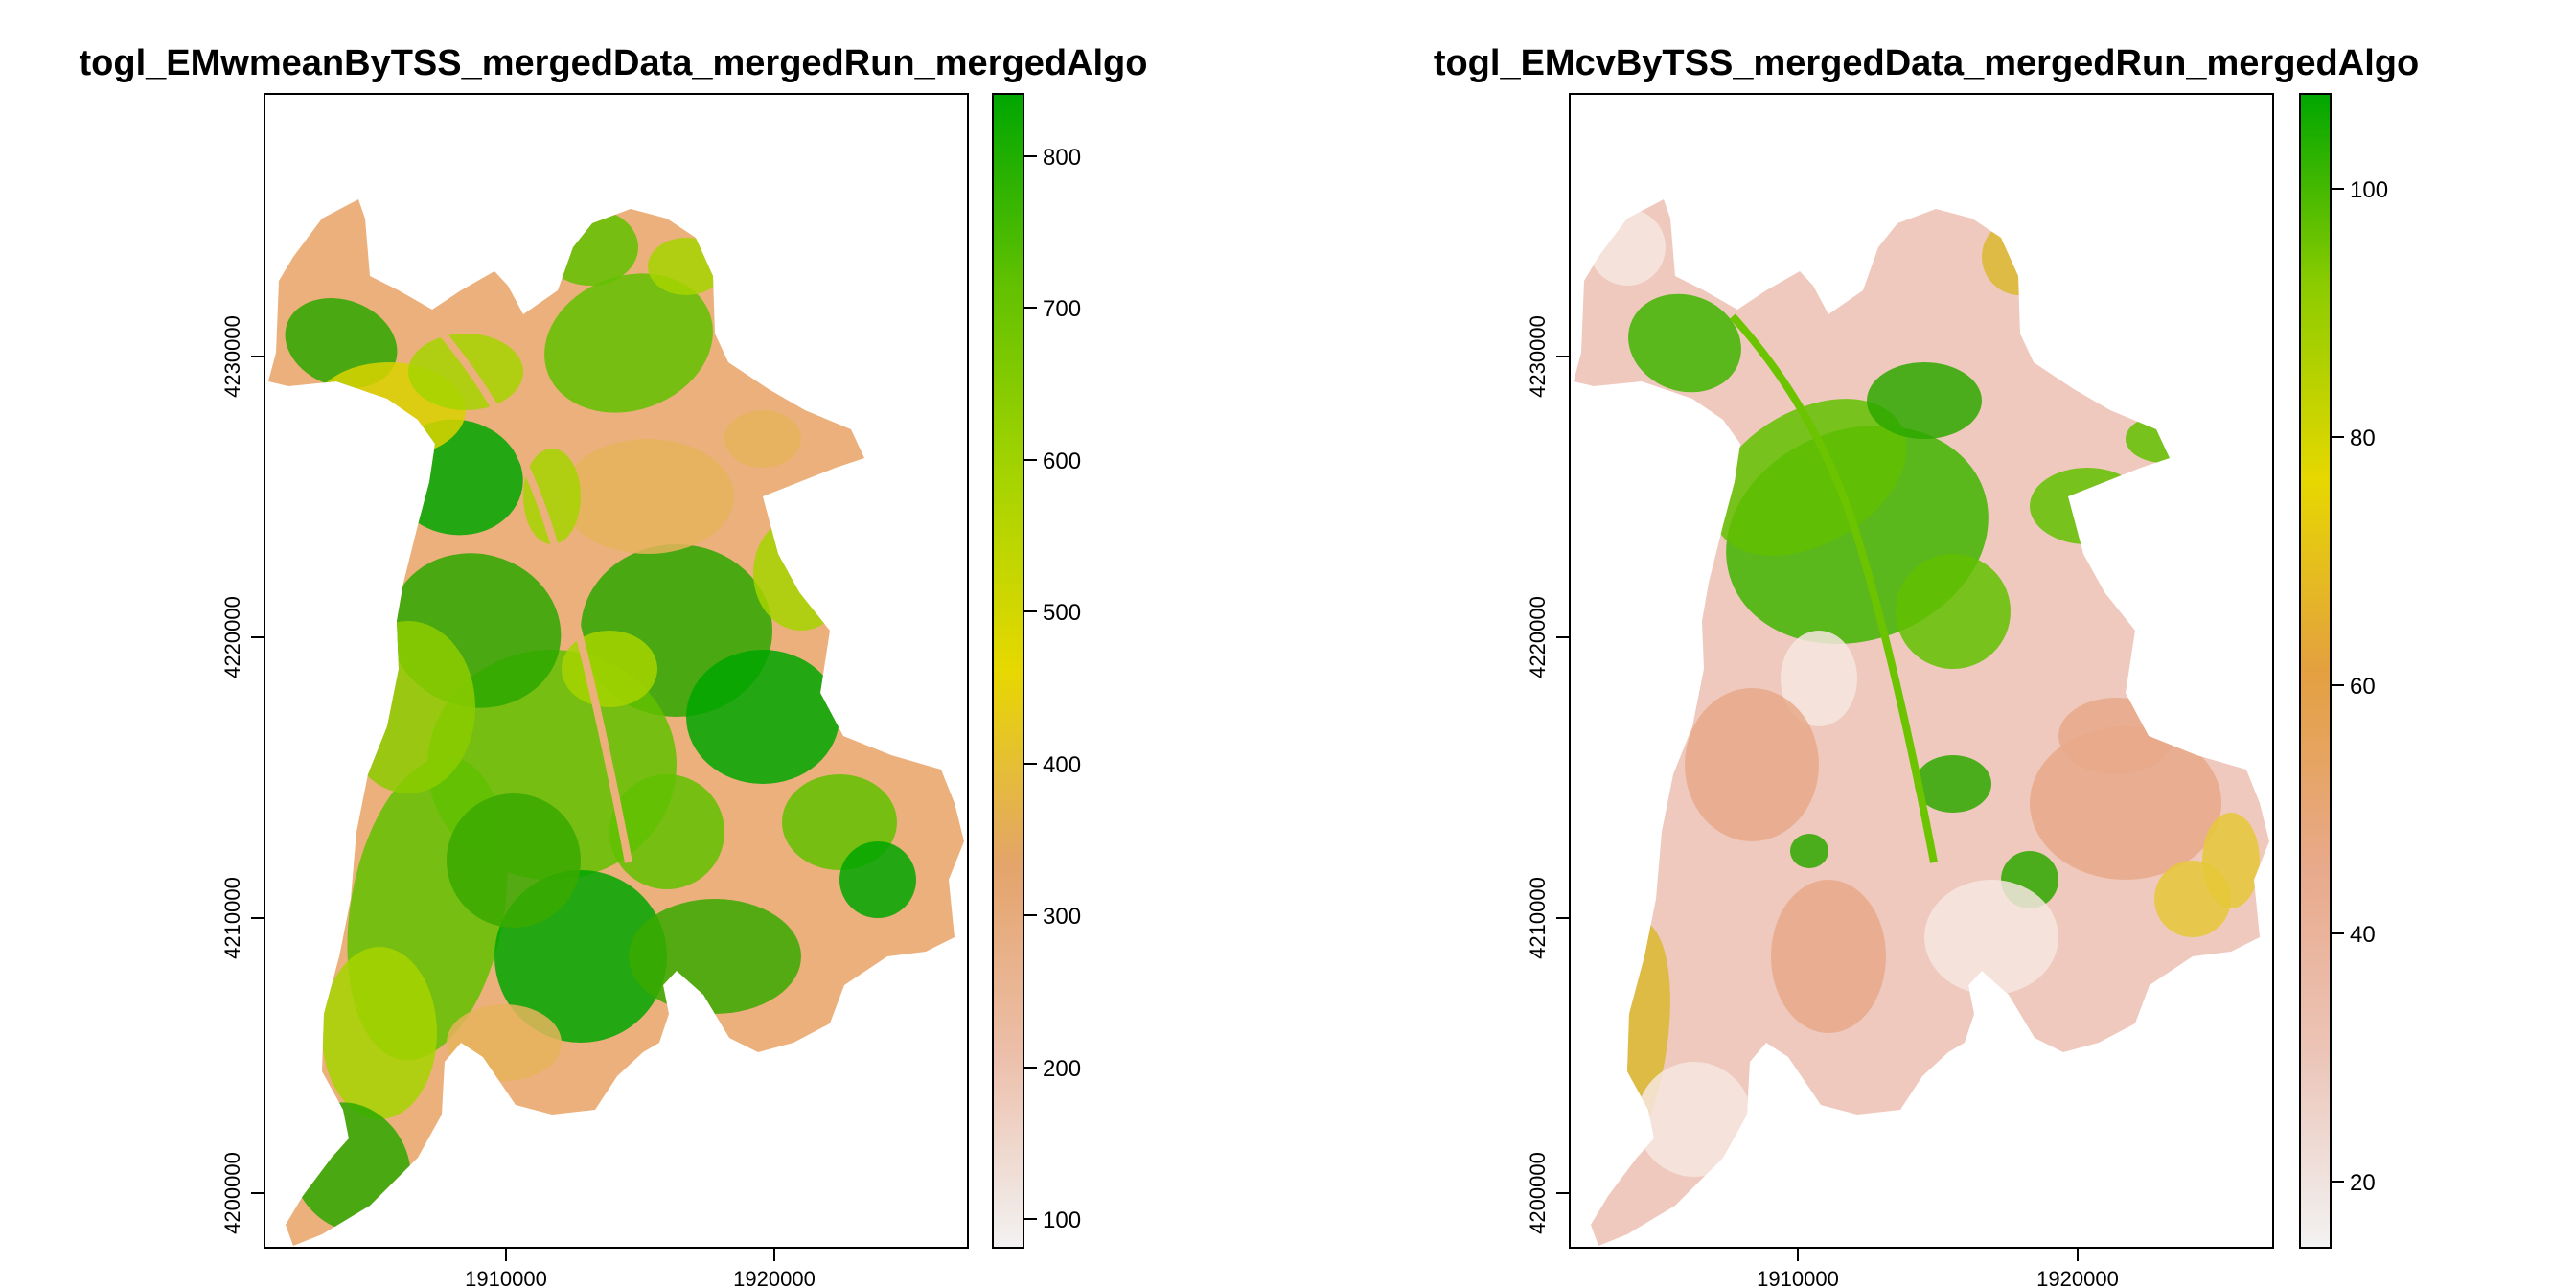 The width and height of the screenshot is (2576, 1288). I want to click on legend-tick-label: 200, so click(1062, 1069).